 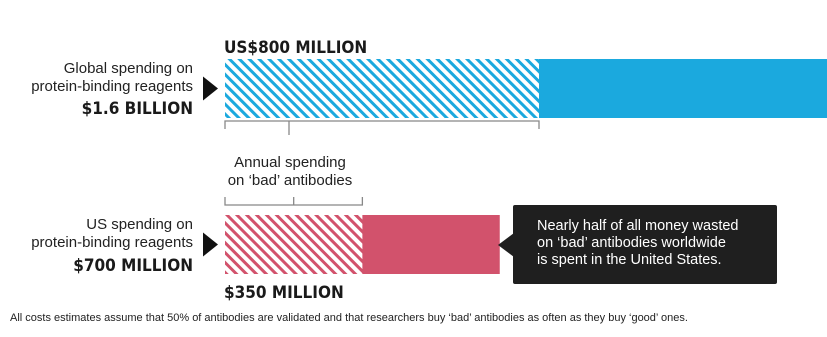 What do you see at coordinates (629, 260) in the screenshot?
I see `callout-line3: is spent in the United States.` at bounding box center [629, 260].